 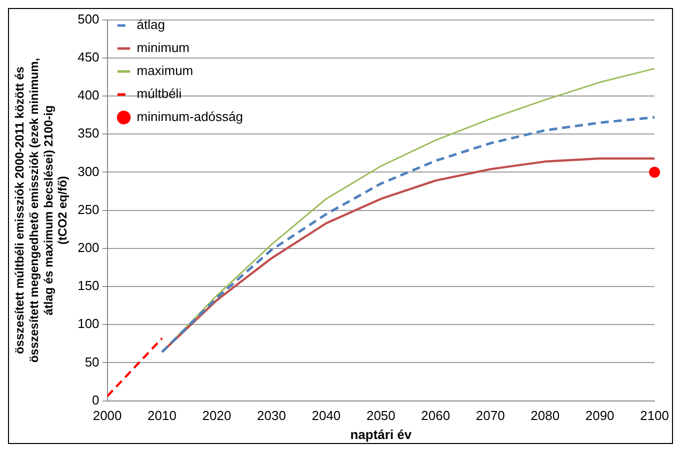 I want to click on y-tick-label: 350, so click(x=89, y=133).